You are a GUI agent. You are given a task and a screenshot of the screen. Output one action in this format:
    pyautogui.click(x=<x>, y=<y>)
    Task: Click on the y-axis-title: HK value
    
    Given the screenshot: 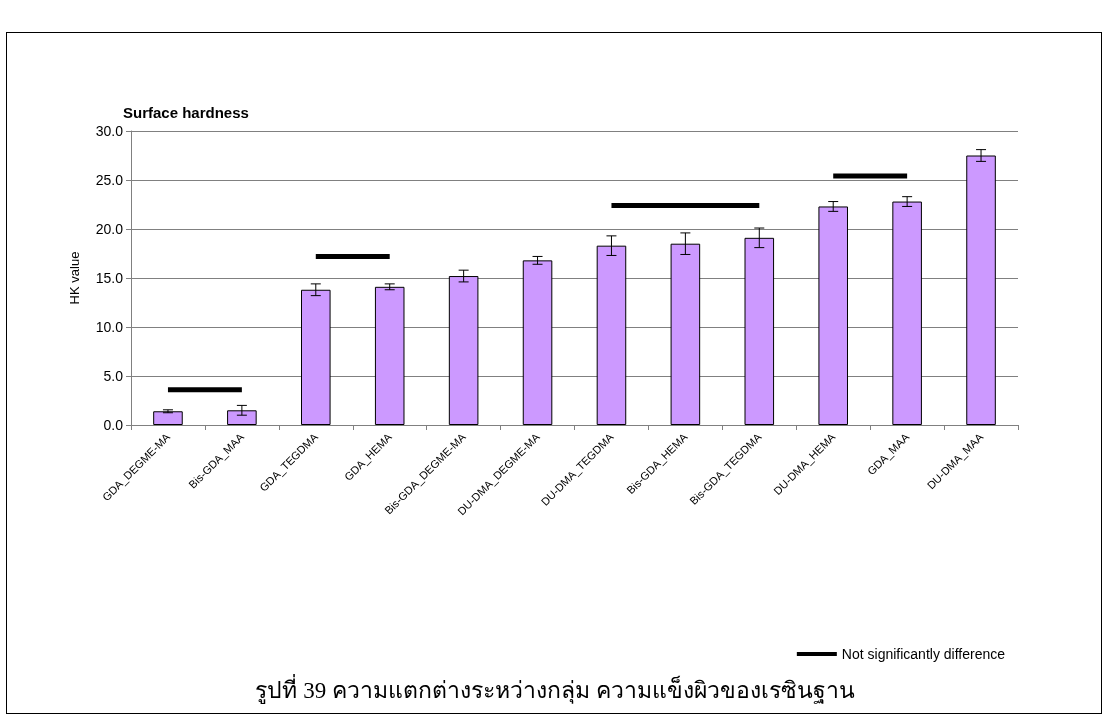 What is the action you would take?
    pyautogui.click(x=74, y=278)
    